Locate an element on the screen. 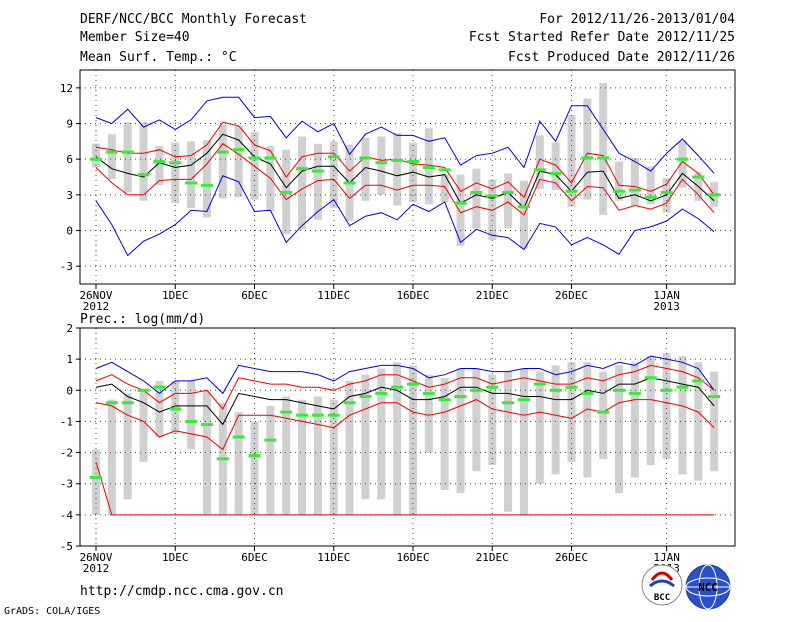 The height and width of the screenshot is (622, 800). temperature-line-mean is located at coordinates (405, 171).